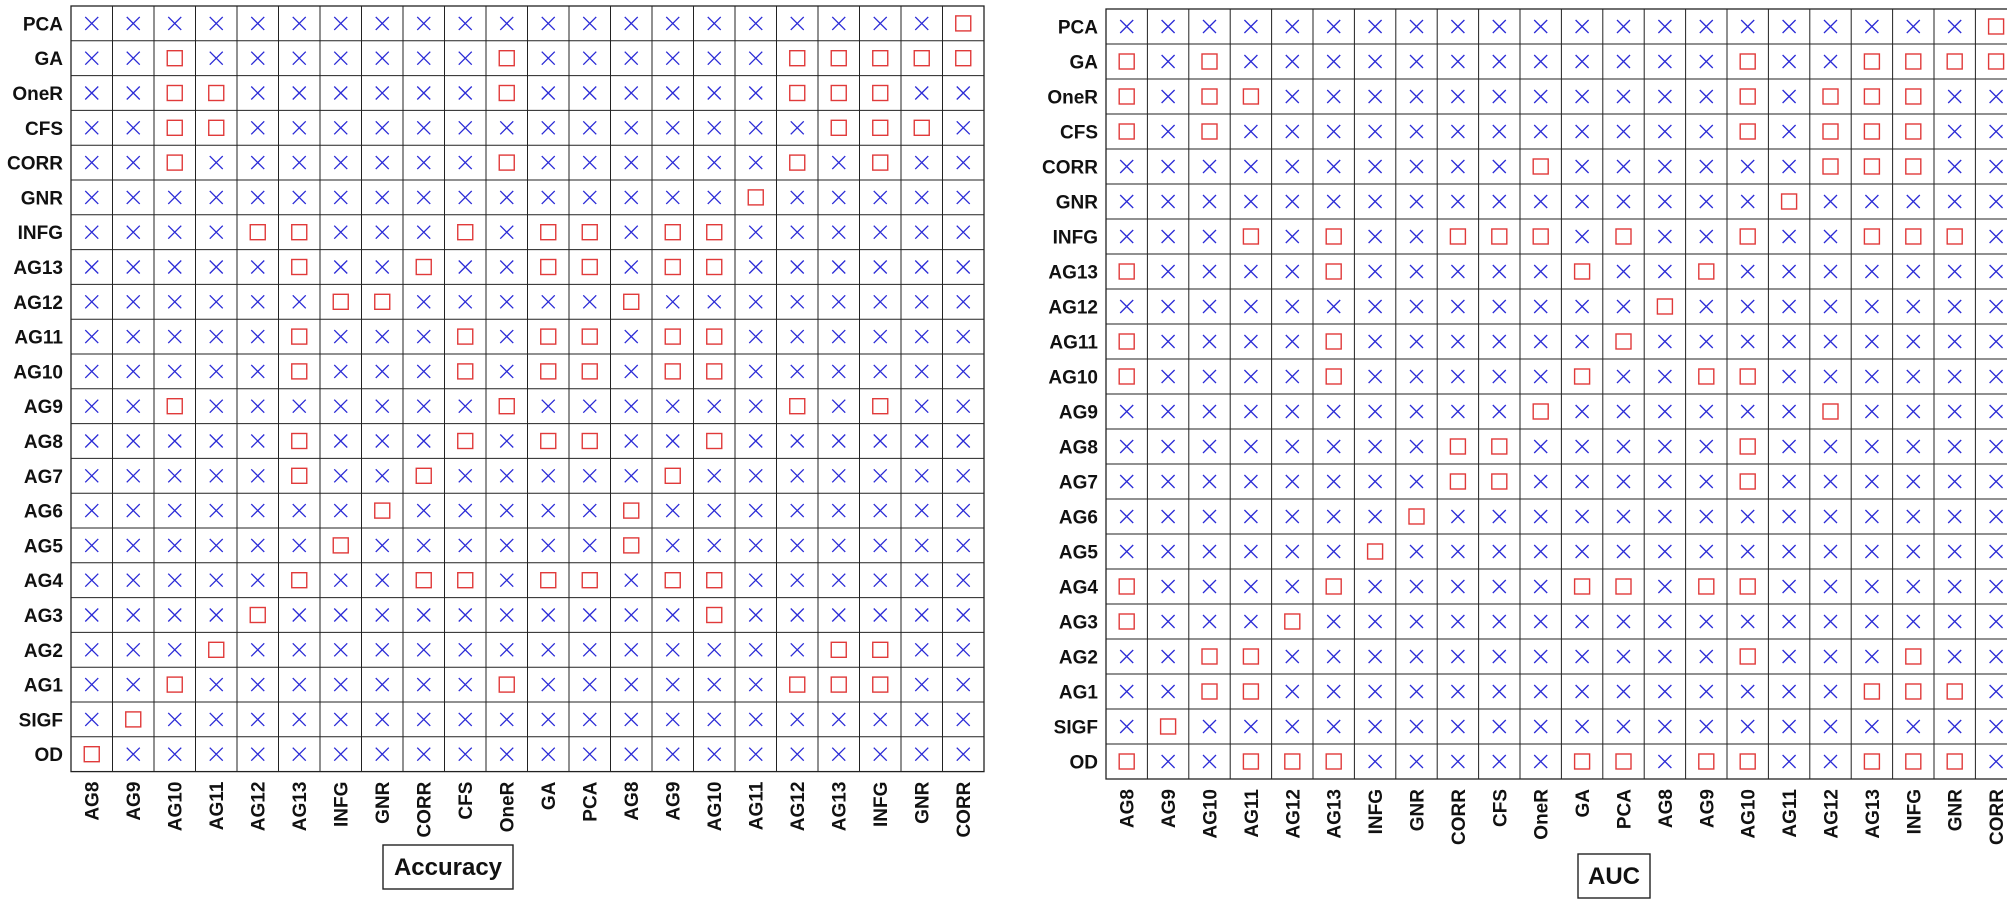 The image size is (2007, 902). What do you see at coordinates (1625, 809) in the screenshot?
I see `column-label: PCA` at bounding box center [1625, 809].